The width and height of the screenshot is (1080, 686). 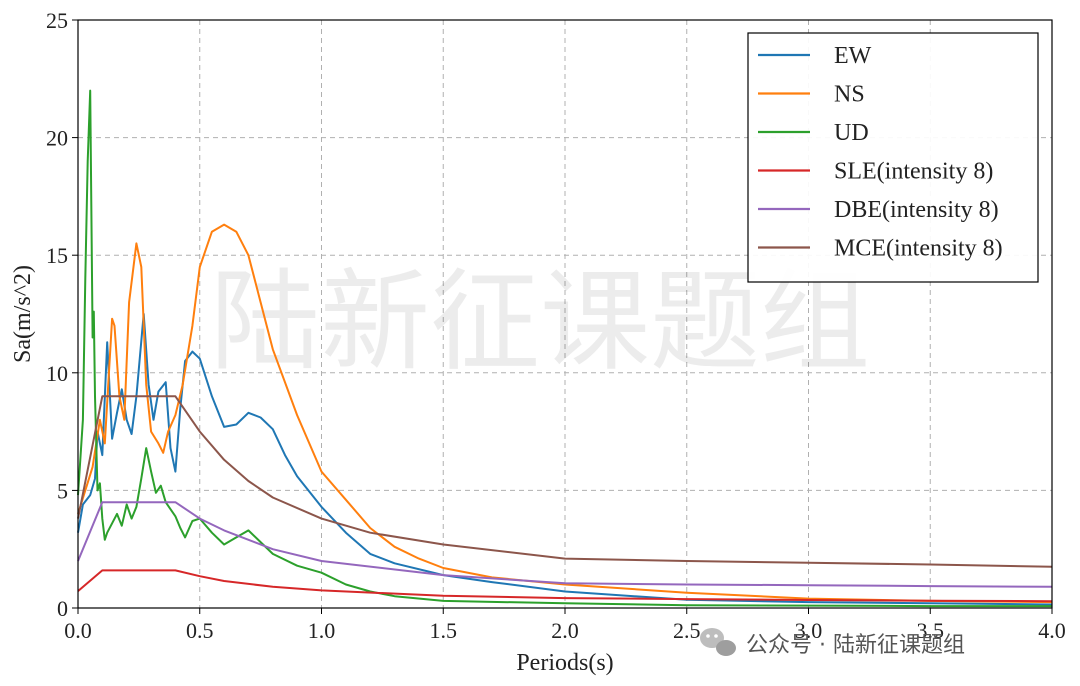 I want to click on legend-box, so click(x=893, y=157).